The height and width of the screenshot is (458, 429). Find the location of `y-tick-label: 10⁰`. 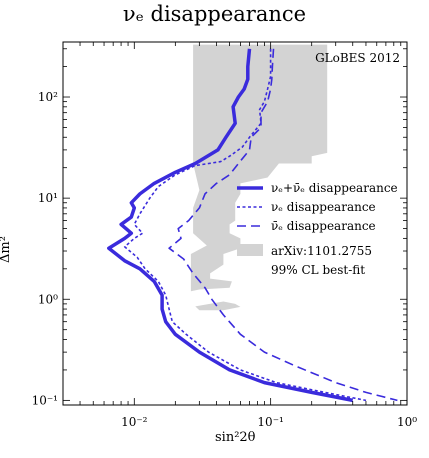

y-tick-label: 10⁰ is located at coordinates (48, 299).